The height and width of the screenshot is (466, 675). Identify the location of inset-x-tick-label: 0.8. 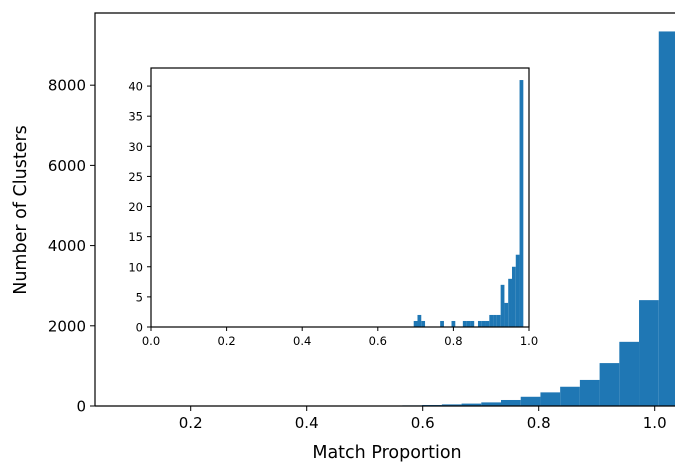
(453, 341).